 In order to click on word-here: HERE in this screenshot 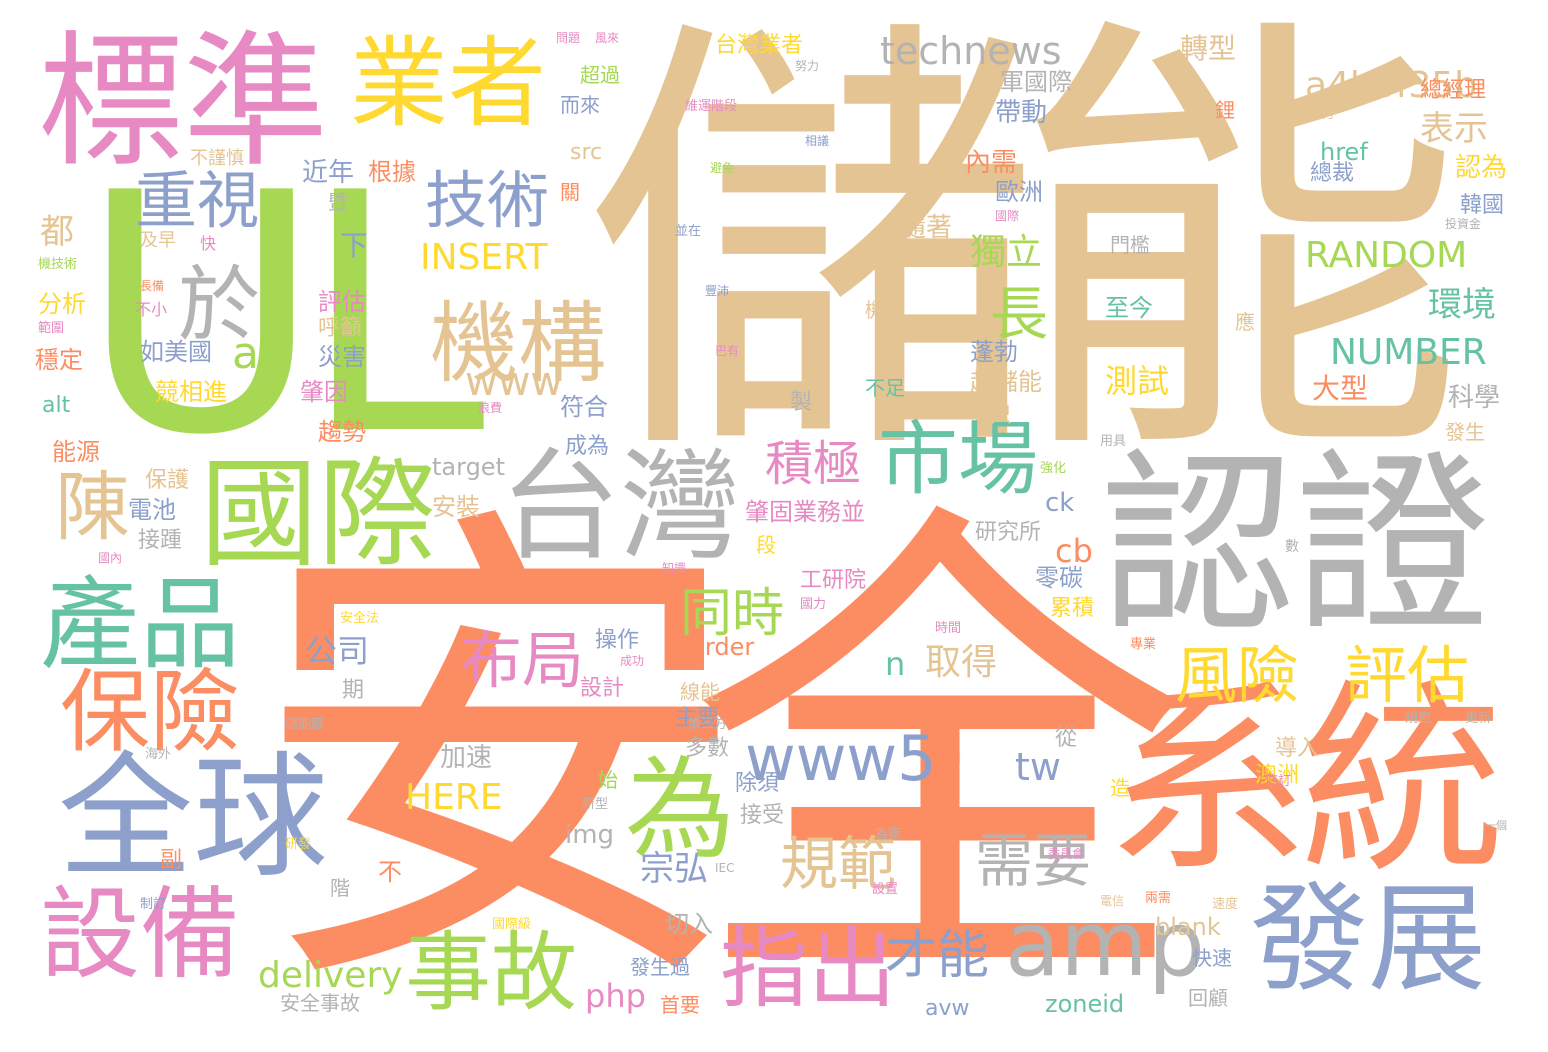, I will do `click(454, 797)`.